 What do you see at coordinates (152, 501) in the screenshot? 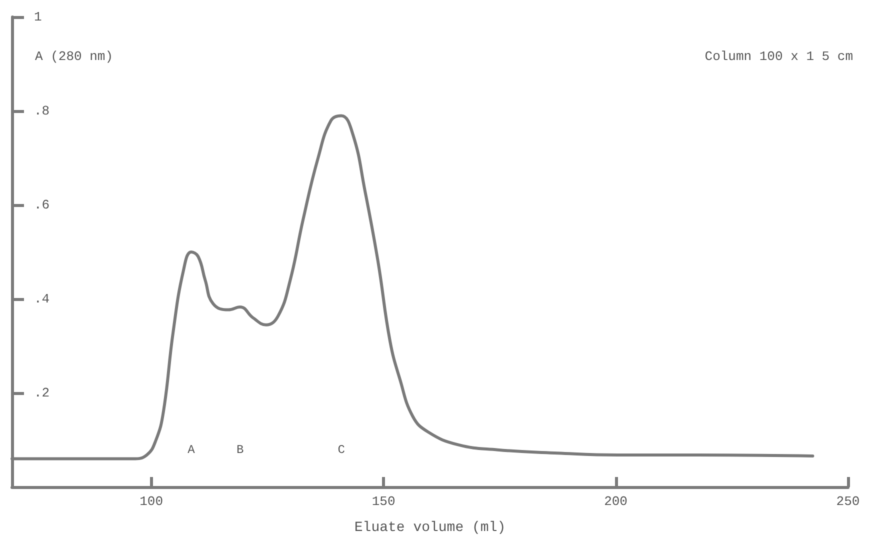
I see `x-tick-label: 100` at bounding box center [152, 501].